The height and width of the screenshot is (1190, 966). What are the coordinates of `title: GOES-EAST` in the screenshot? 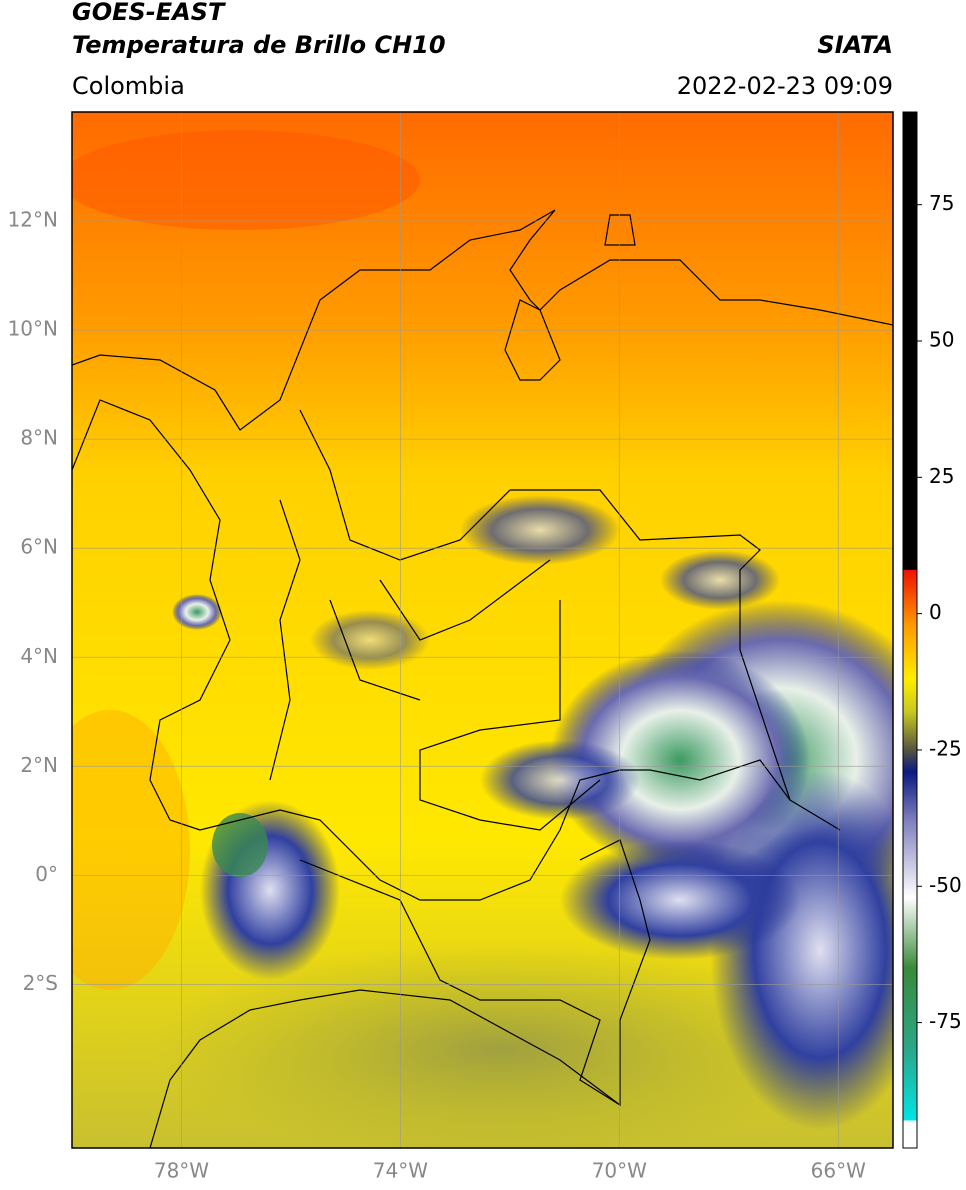 It's located at (149, 13).